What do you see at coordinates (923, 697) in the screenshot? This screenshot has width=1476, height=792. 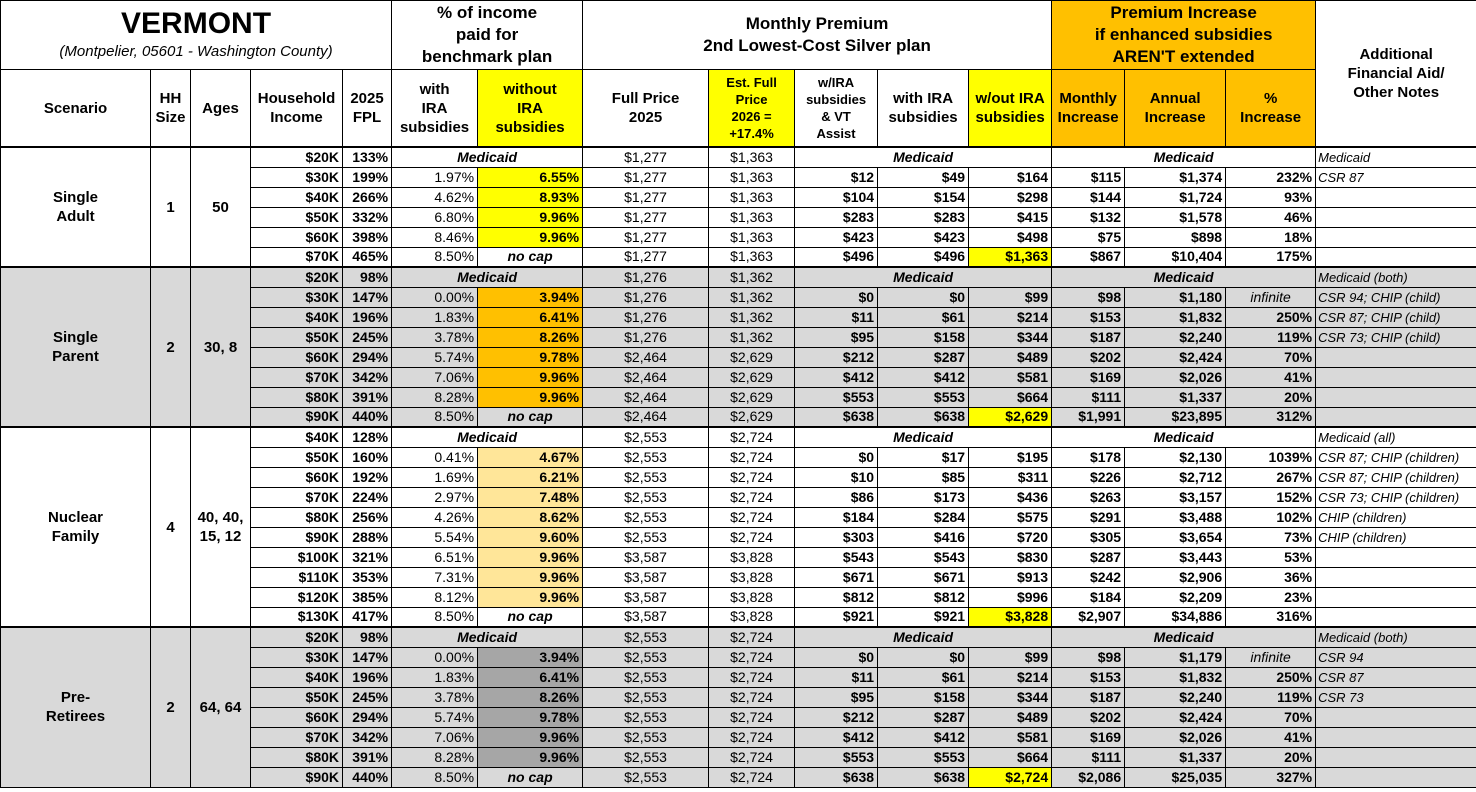 I see `premium-with-ira: $158` at bounding box center [923, 697].